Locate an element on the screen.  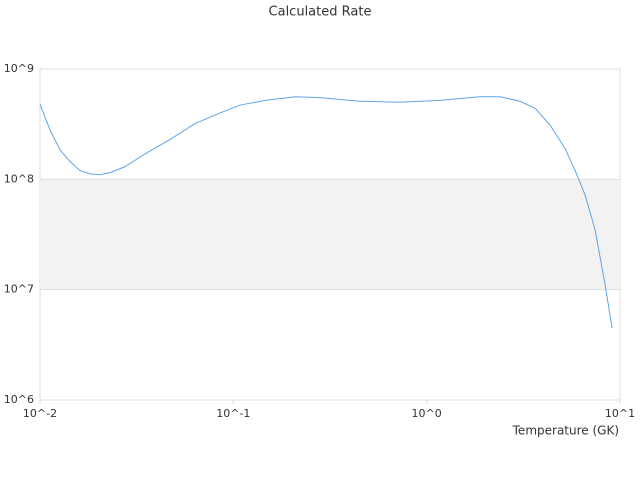
x-tick-label: 10^0 is located at coordinates (427, 413).